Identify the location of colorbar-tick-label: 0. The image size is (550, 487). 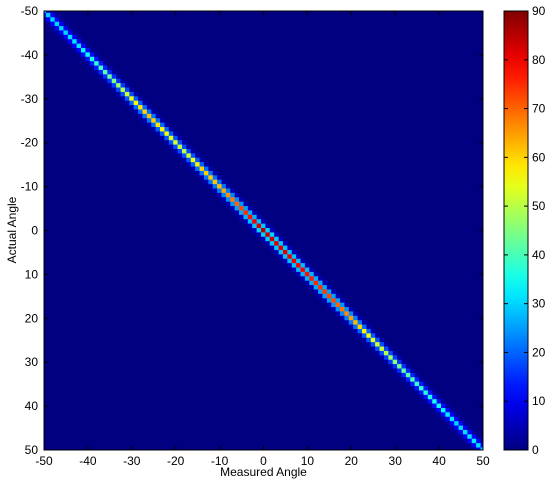
(535, 450).